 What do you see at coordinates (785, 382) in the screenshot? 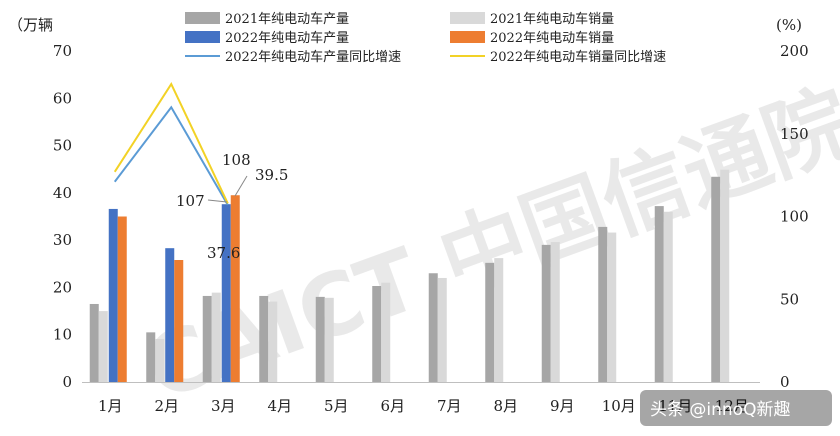
I see `right-tick-label: 0` at bounding box center [785, 382].